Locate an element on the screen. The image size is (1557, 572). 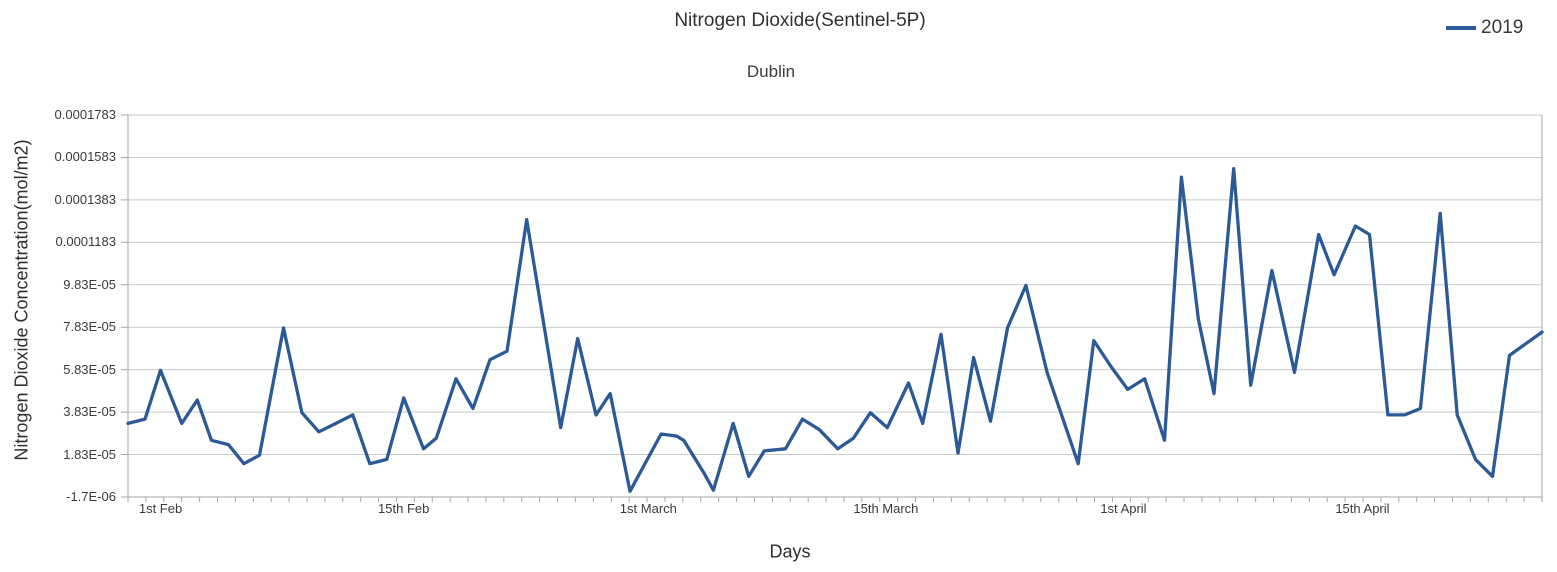
y-tick-label: 9.83E-05 is located at coordinates (89, 284).